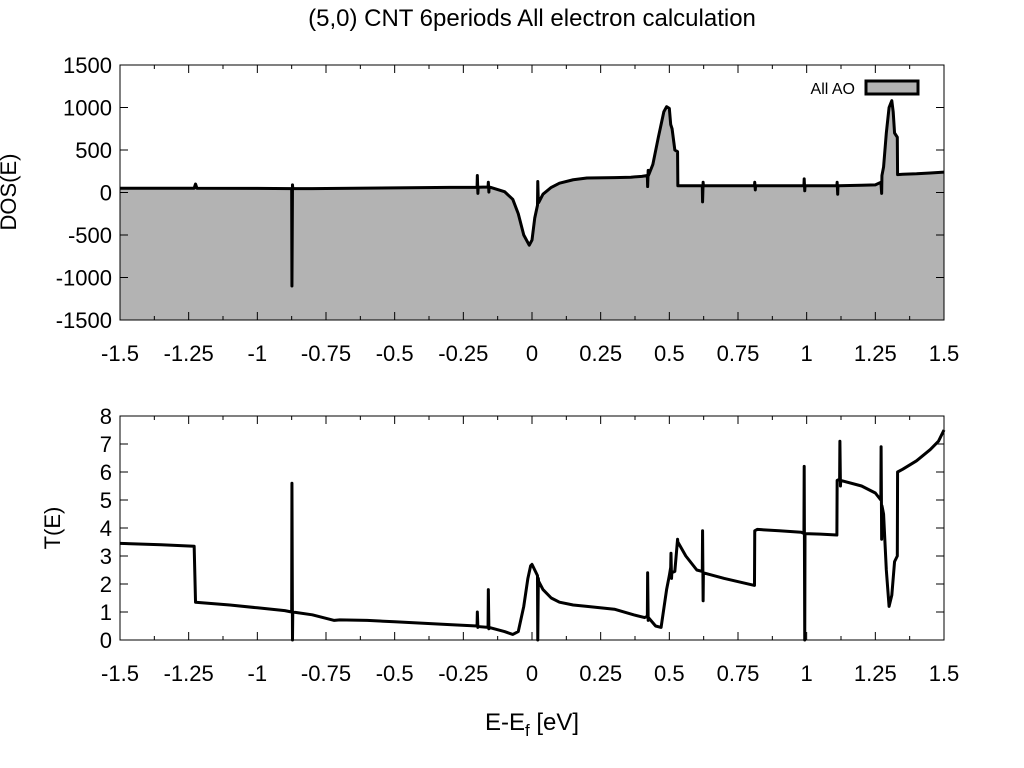  I want to click on y-tick-label: 7, so click(106, 444).